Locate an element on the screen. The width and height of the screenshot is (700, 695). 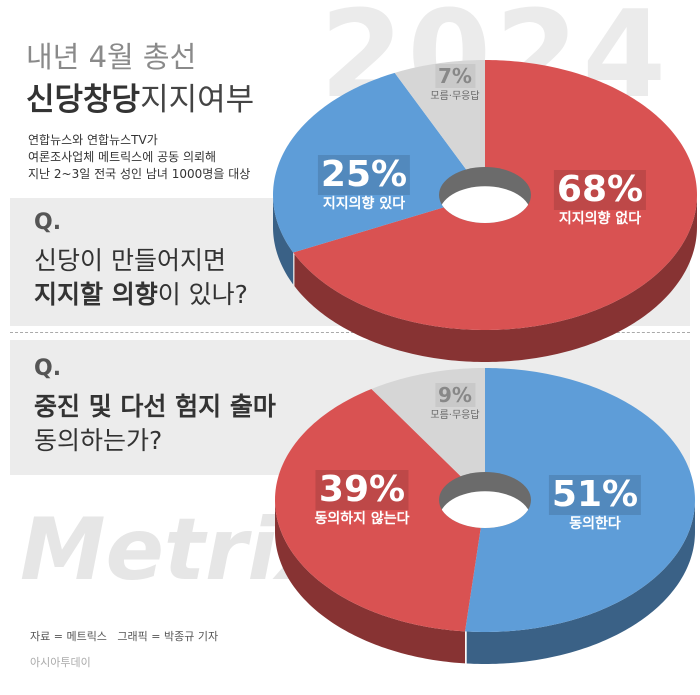
category-label: 동의한다 is located at coordinates (595, 524).